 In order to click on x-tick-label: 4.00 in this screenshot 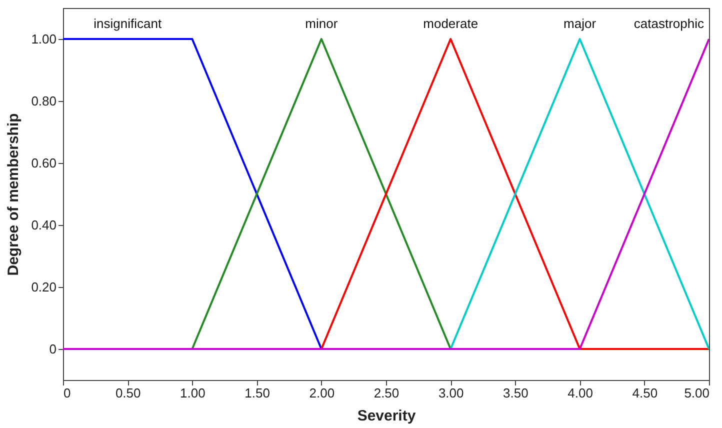, I will do `click(580, 393)`.